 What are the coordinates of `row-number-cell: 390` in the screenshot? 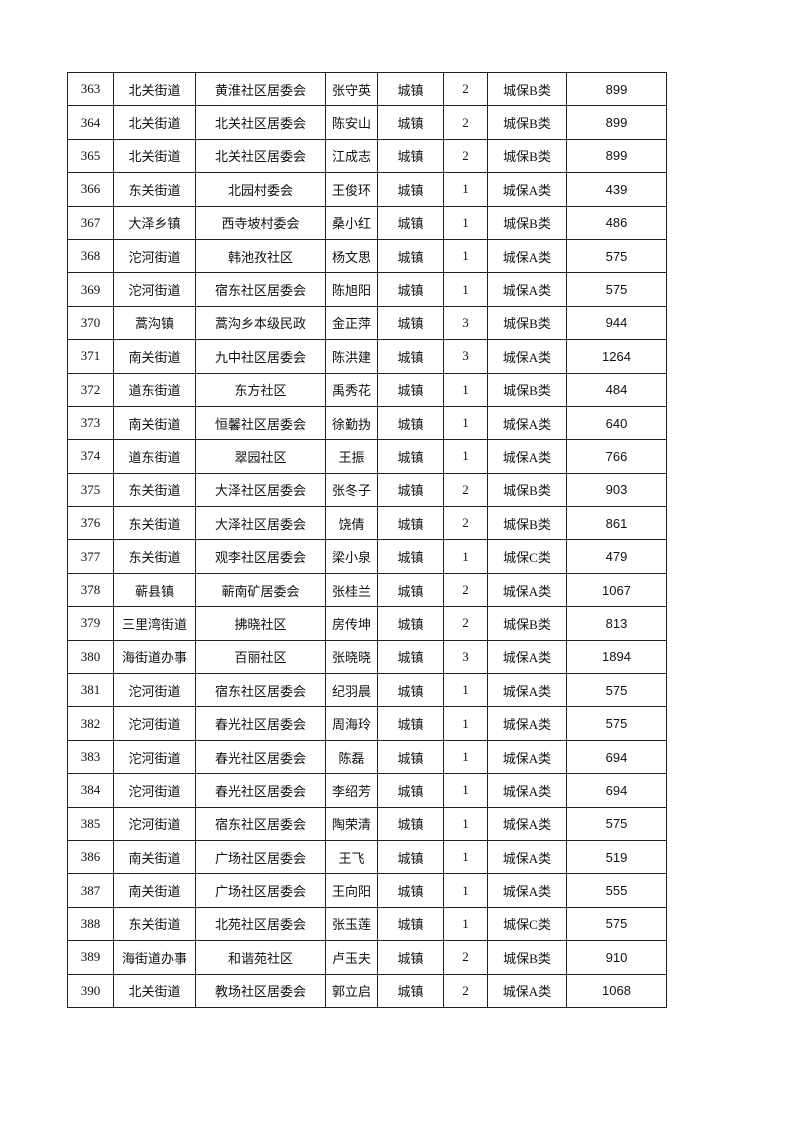 It's located at (90, 990).